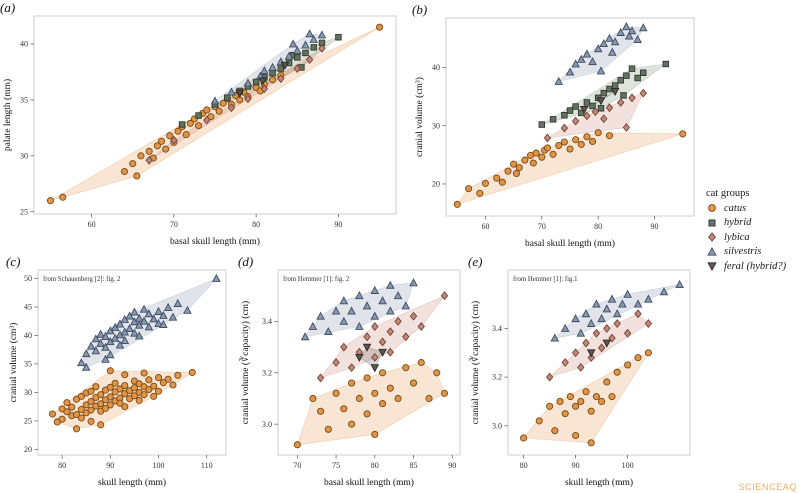  What do you see at coordinates (743, 251) in the screenshot?
I see `legend-label-silvestris: silvestris` at bounding box center [743, 251].